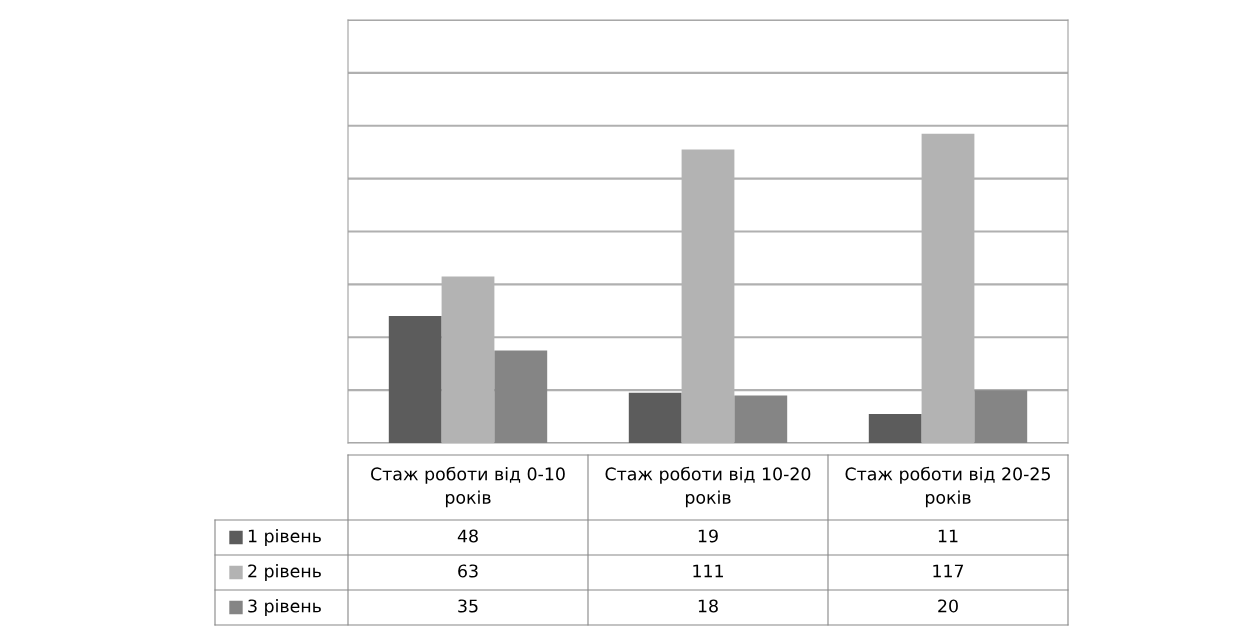 The height and width of the screenshot is (637, 1233). Describe the element at coordinates (284, 572) in the screenshot. I see `legend-label: 2 рівень` at that location.